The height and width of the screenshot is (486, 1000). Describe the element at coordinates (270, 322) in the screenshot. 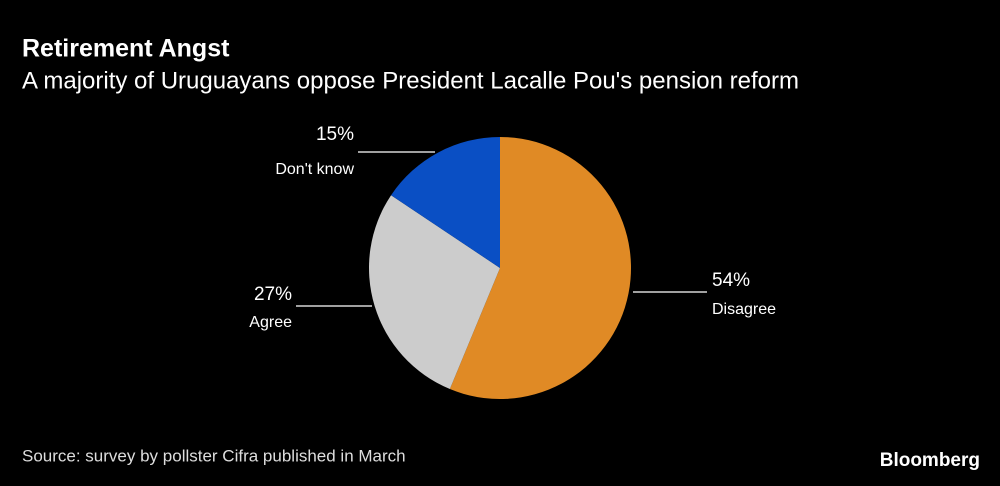

I see `category-label: Agree` at that location.